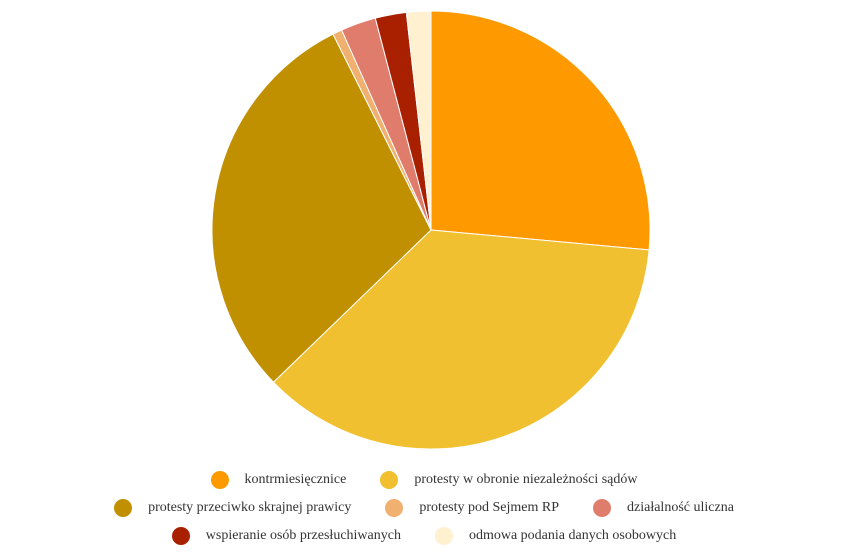  I want to click on legend-label: odmowa podania danych osobowych, so click(572, 535).